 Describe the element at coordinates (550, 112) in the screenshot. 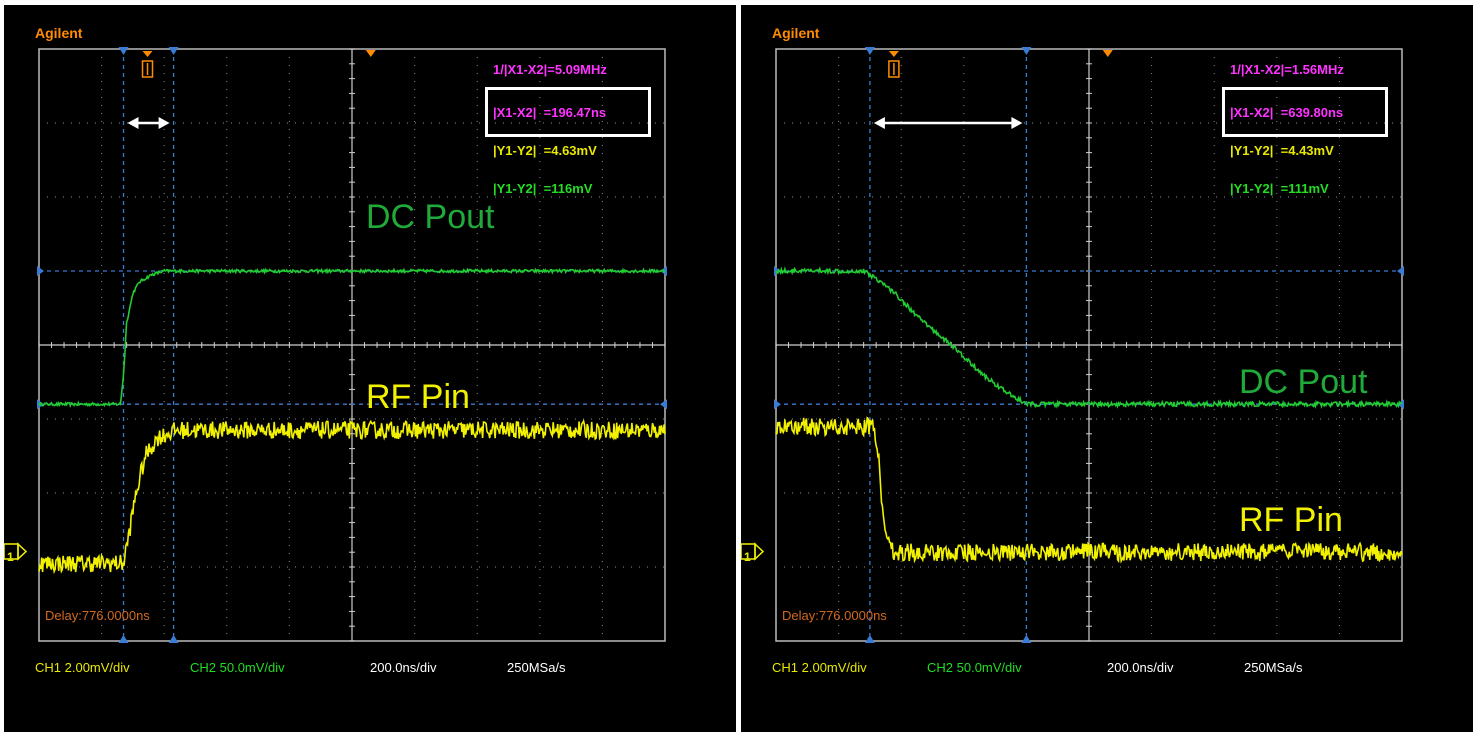

I see `readout-delta-time: |X1-X2| =196.47ns` at that location.